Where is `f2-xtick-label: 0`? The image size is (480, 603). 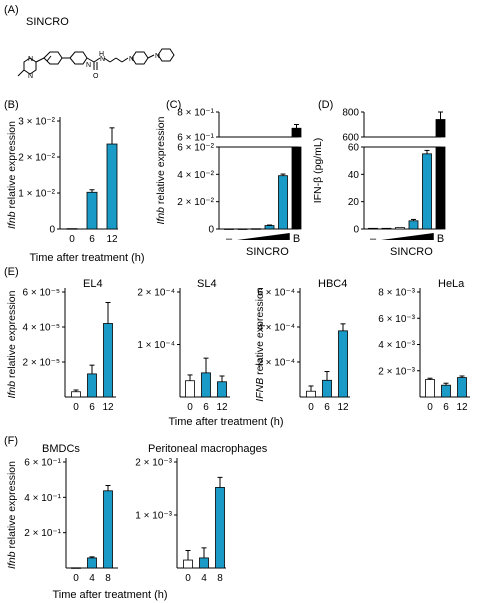
f2-xtick-label: 0 is located at coordinates (188, 578).